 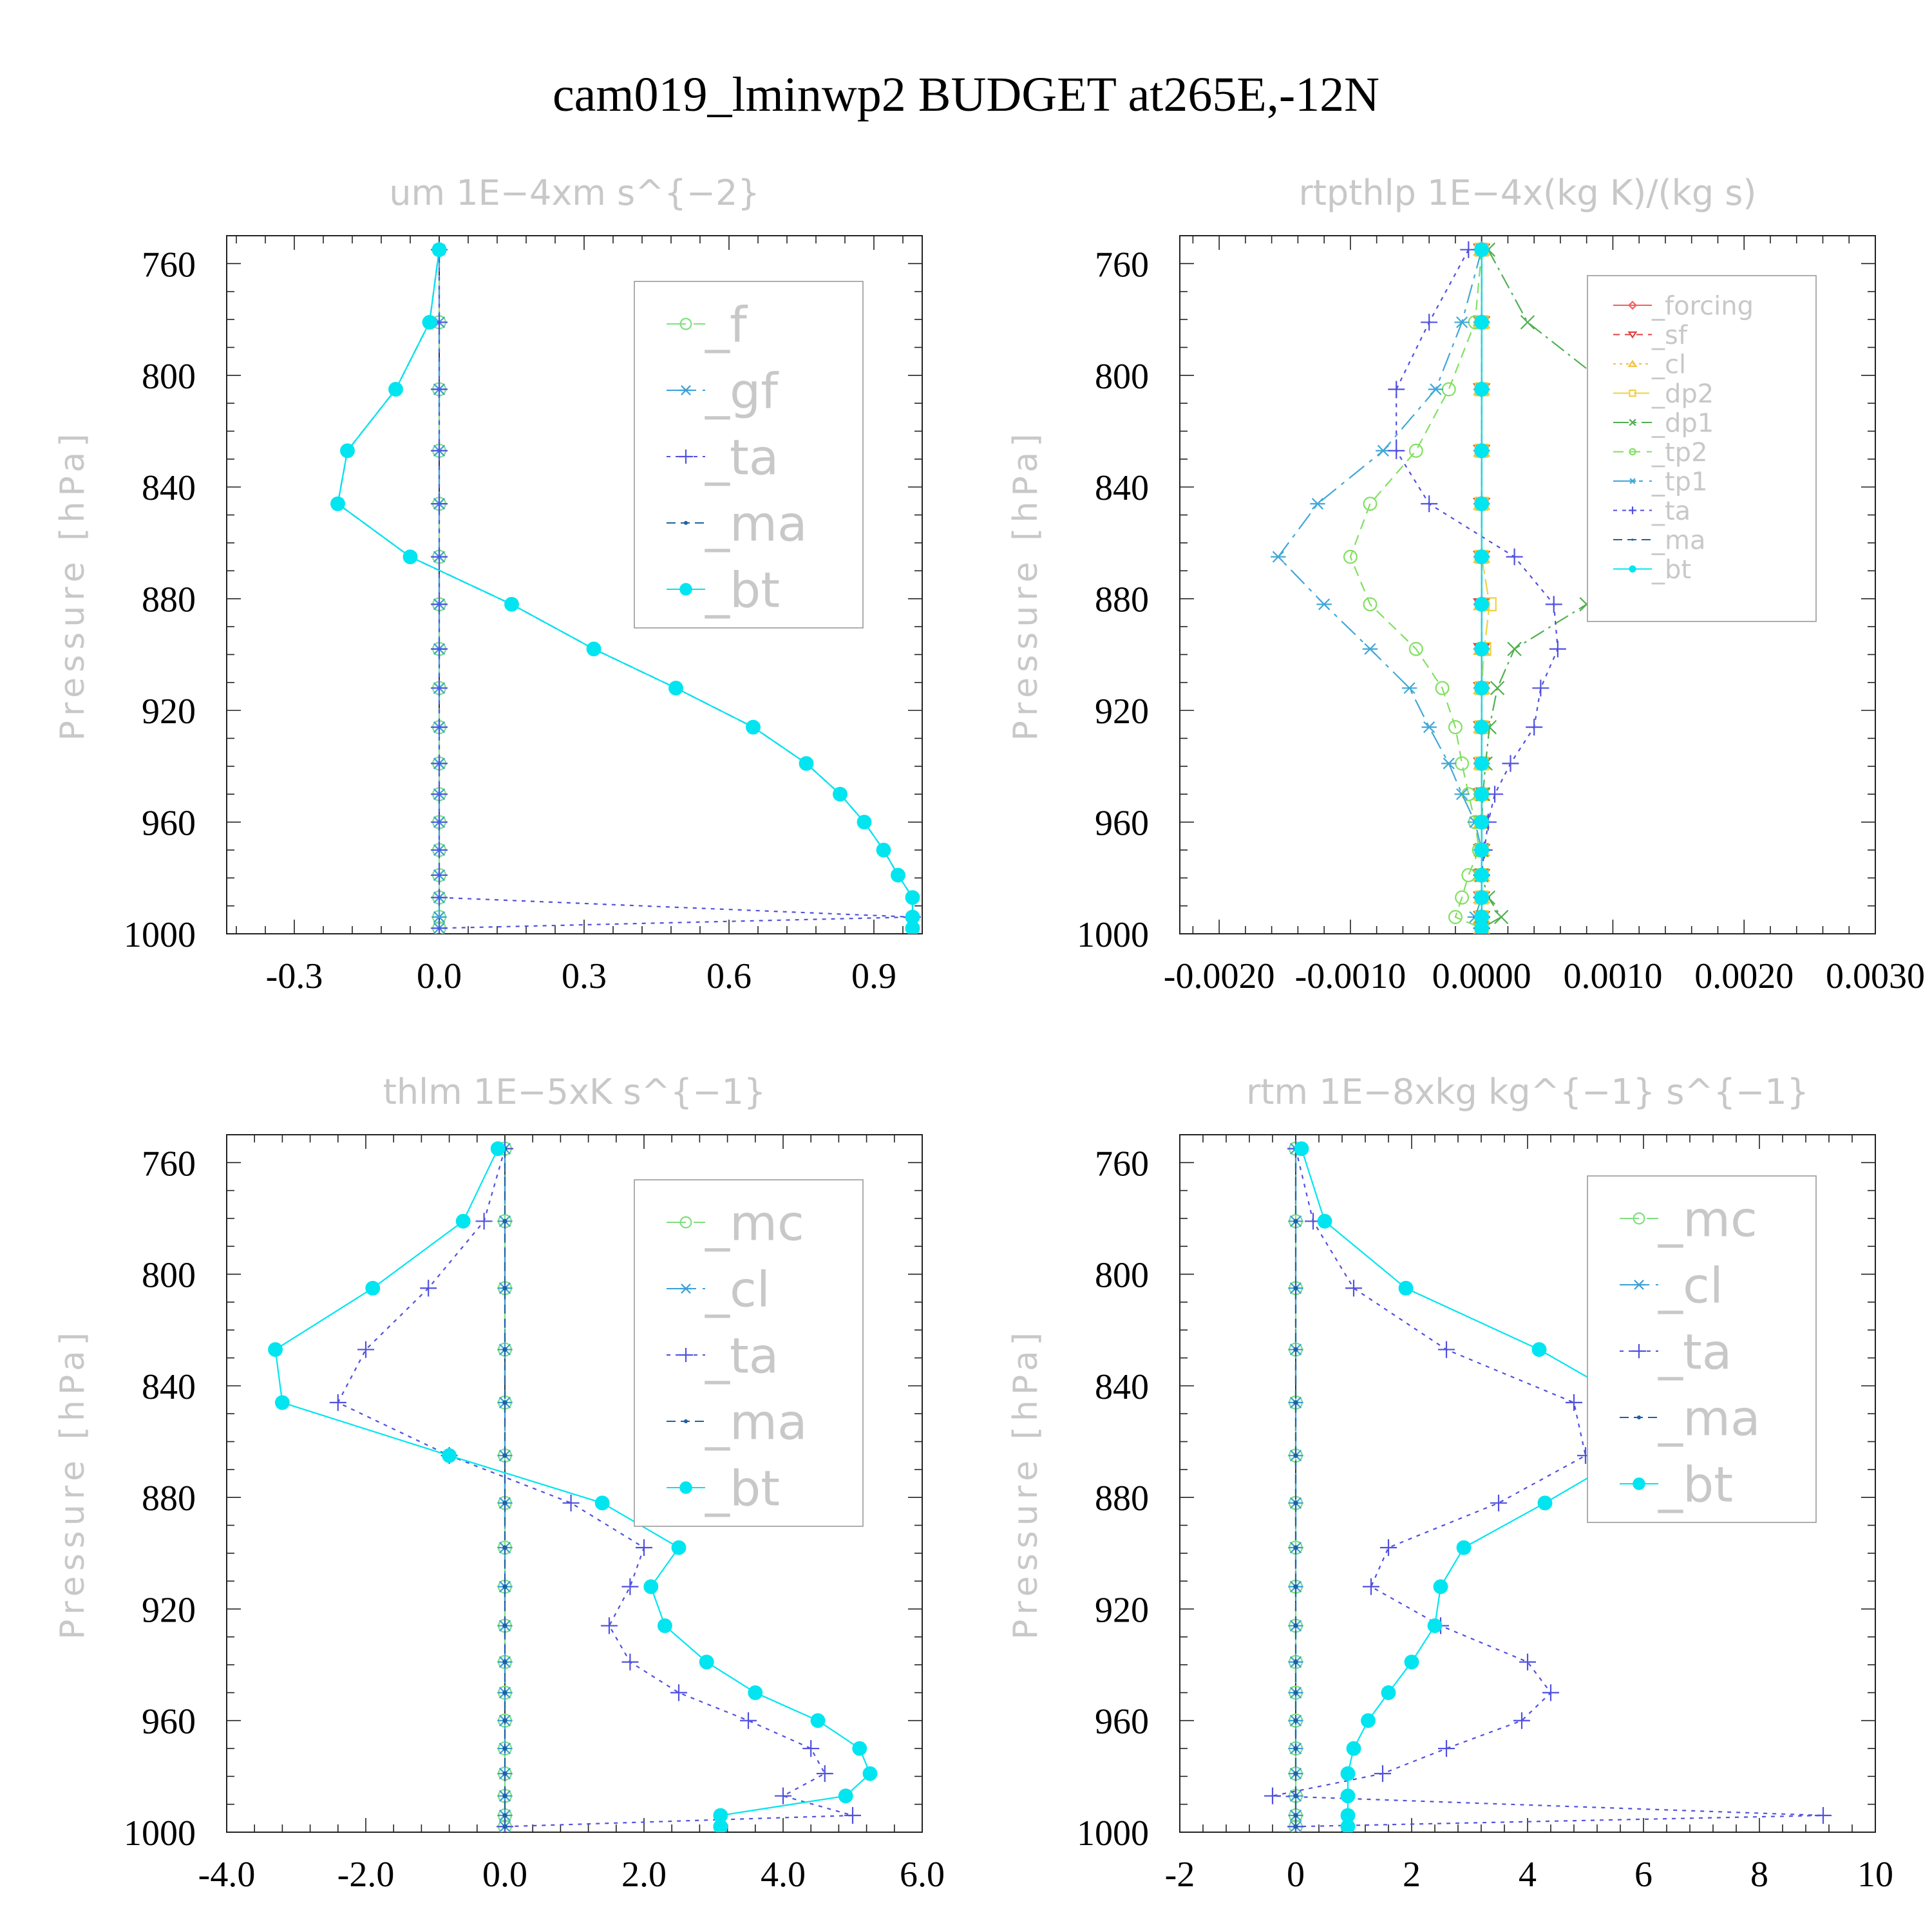 I want to click on x-tick-label: 4, so click(x=1528, y=1875).